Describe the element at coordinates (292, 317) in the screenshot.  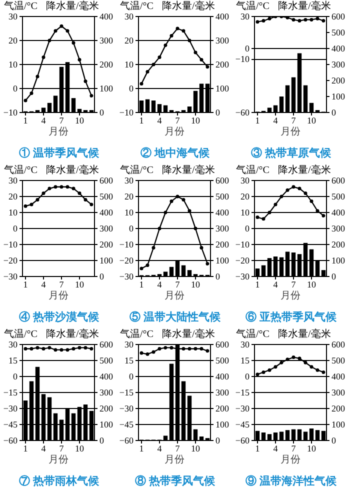
I see `text: ⑥ 亚热带季风气候` at that location.